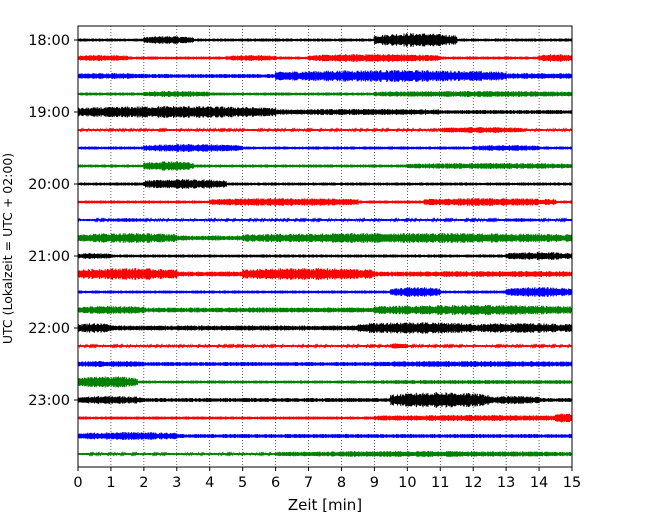  Describe the element at coordinates (325, 220) in the screenshot. I see `trace-2030` at that location.